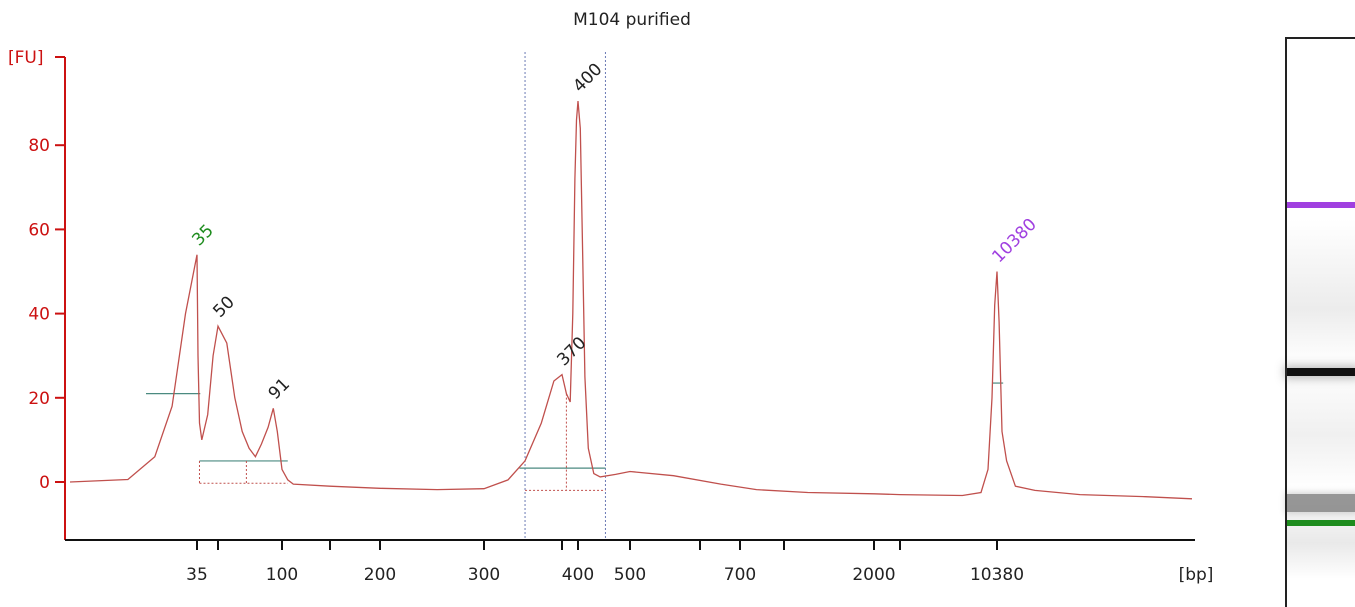 The height and width of the screenshot is (607, 1355). What do you see at coordinates (1321, 503) in the screenshot?
I see `gel-band-low-fragments` at bounding box center [1321, 503].